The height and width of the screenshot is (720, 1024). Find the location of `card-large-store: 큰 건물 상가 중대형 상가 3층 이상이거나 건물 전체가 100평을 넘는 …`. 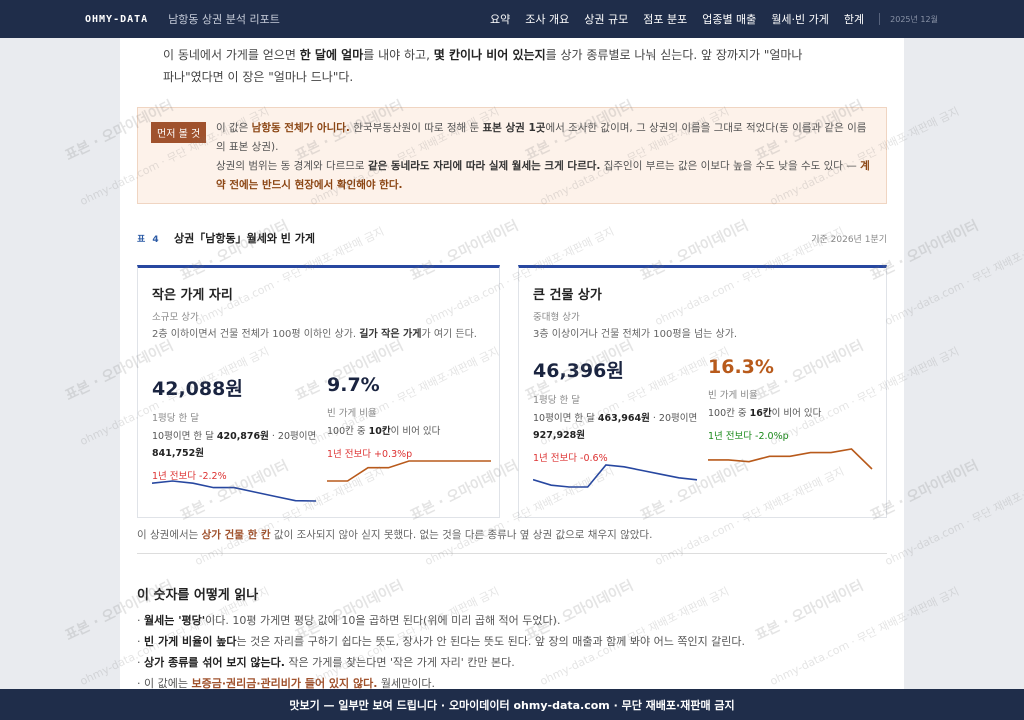

card-large-store: 큰 건물 상가 중대형 상가 3층 이상이거나 건물 전체가 100평을 넘는 … is located at coordinates (702, 391).